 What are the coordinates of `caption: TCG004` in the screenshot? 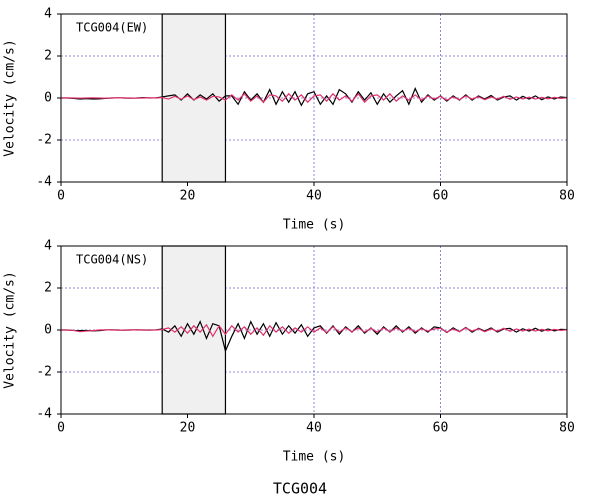 It's located at (300, 489).